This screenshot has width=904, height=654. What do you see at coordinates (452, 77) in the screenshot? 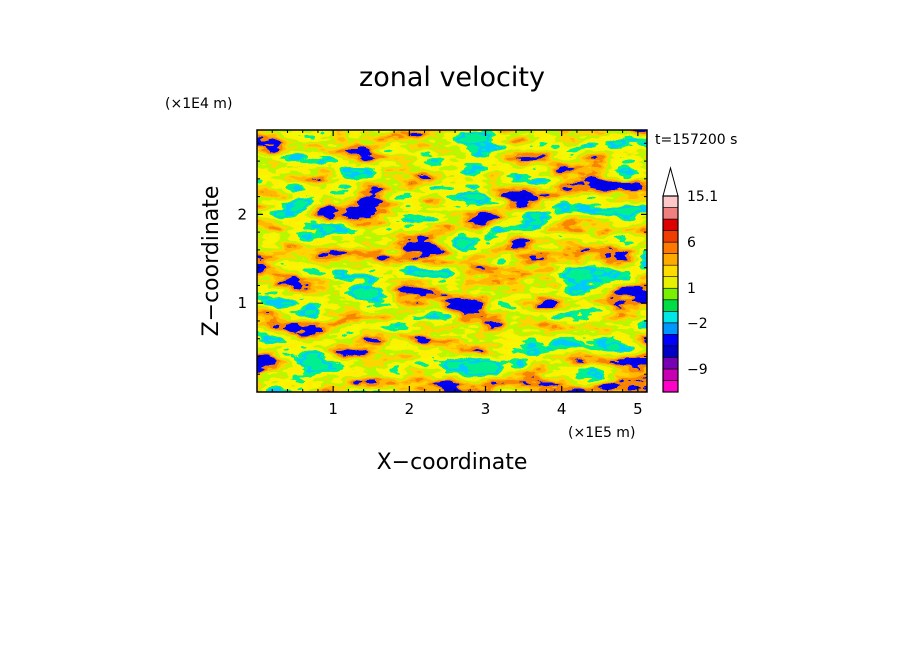
I see `chart-title: zonal velocity` at bounding box center [452, 77].